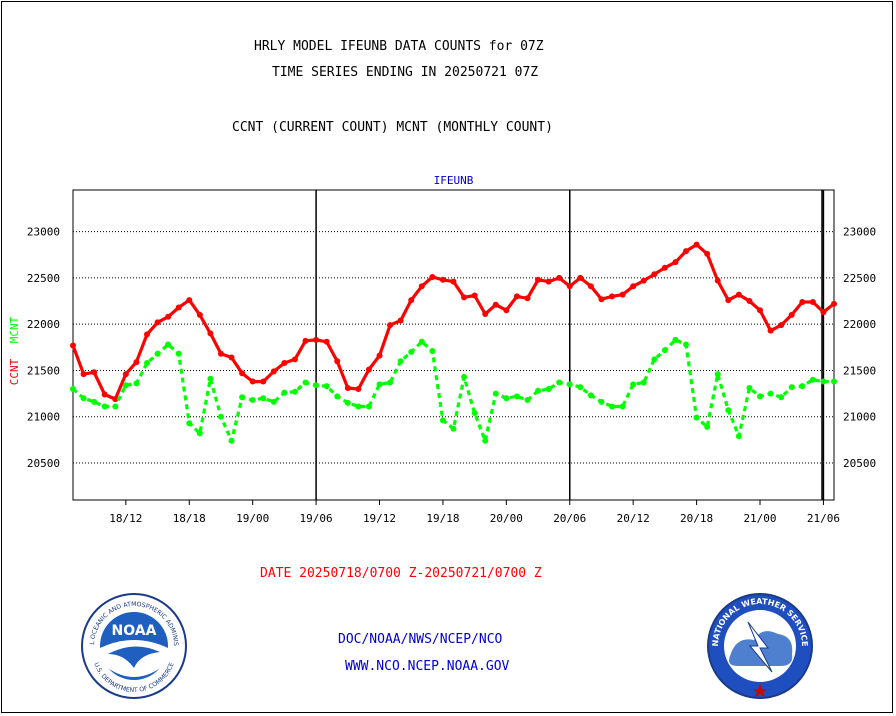 The height and width of the screenshot is (716, 896). What do you see at coordinates (379, 518) in the screenshot?
I see `x-tick-label: 19/12` at bounding box center [379, 518].